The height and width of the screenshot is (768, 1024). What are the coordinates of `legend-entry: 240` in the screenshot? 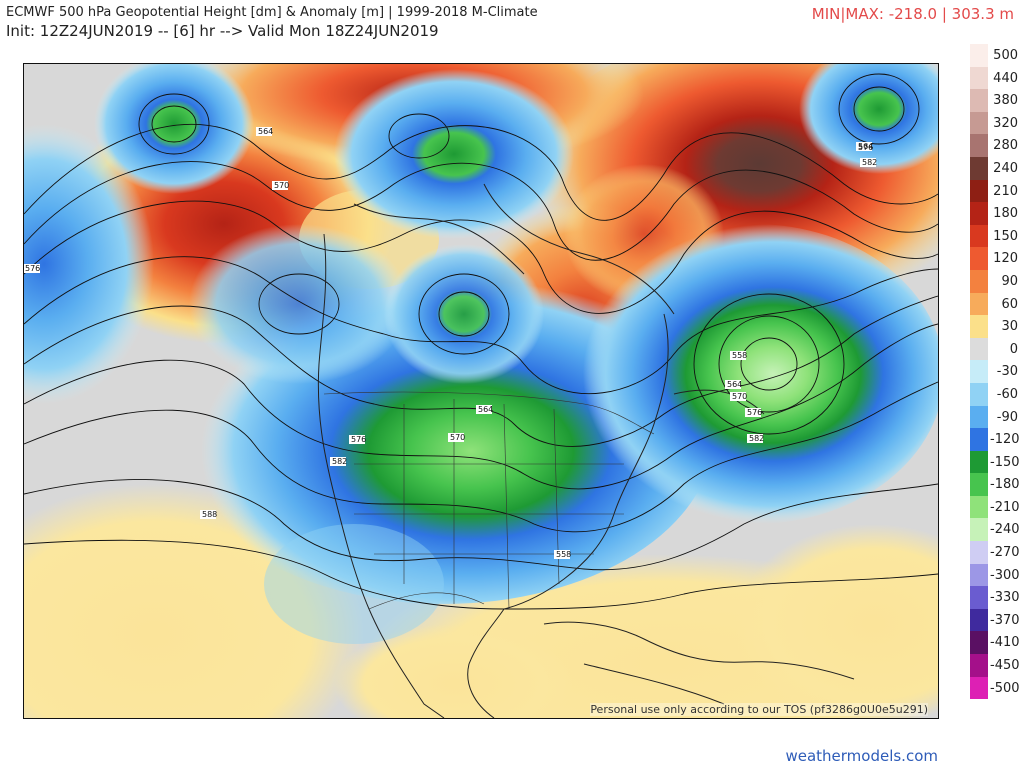 It's located at (996, 168).